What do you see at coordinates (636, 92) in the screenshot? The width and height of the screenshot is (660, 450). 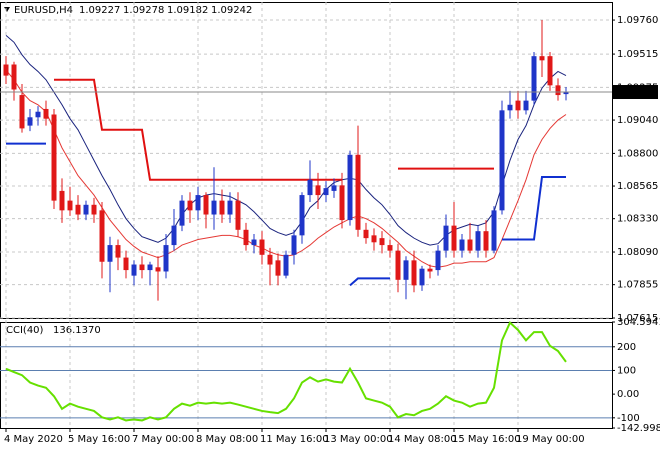 I see `last-price-label: 1.09242` at bounding box center [636, 92].